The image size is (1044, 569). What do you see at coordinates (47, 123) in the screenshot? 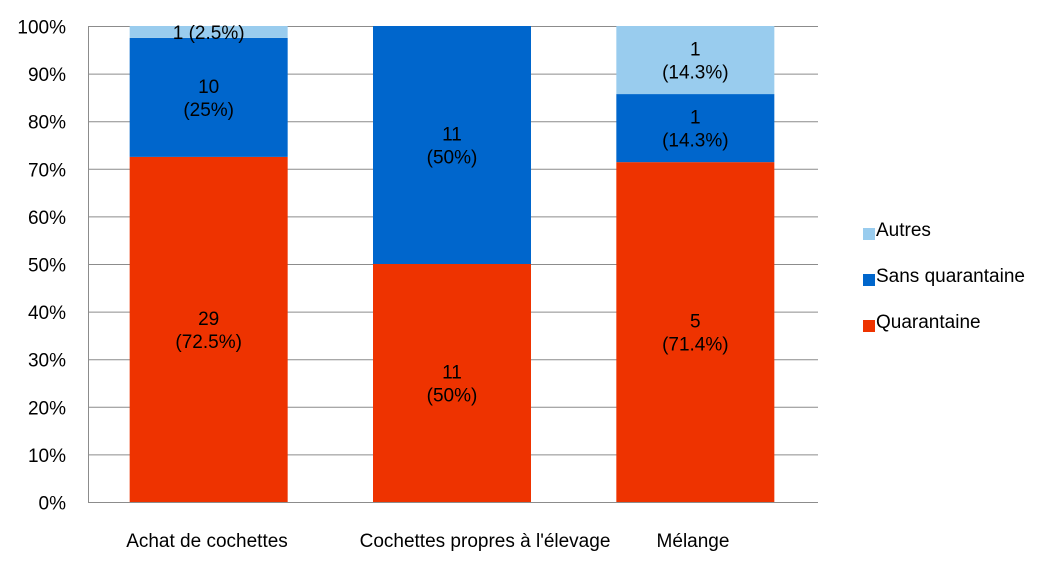
I see `y-tick-label: 80%` at bounding box center [47, 123].